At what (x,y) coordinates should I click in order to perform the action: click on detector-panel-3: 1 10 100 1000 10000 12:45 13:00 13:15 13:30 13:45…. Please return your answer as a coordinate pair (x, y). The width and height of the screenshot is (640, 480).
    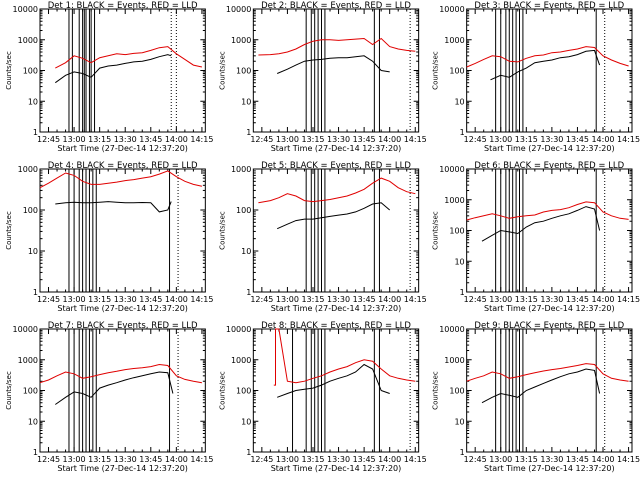
    Looking at the image, I should click on (536, 77).